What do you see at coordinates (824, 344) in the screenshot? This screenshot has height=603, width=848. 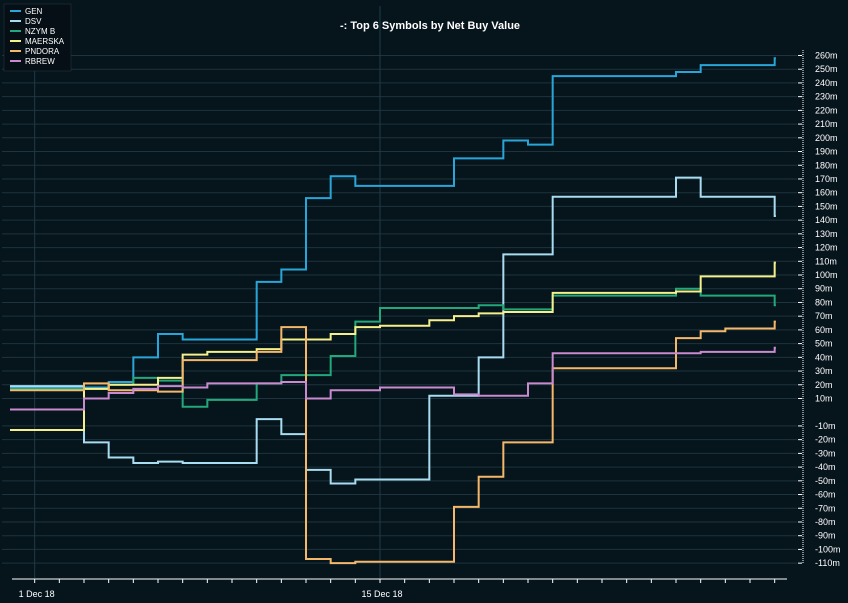 I see `y-tick-label: 50m` at bounding box center [824, 344].